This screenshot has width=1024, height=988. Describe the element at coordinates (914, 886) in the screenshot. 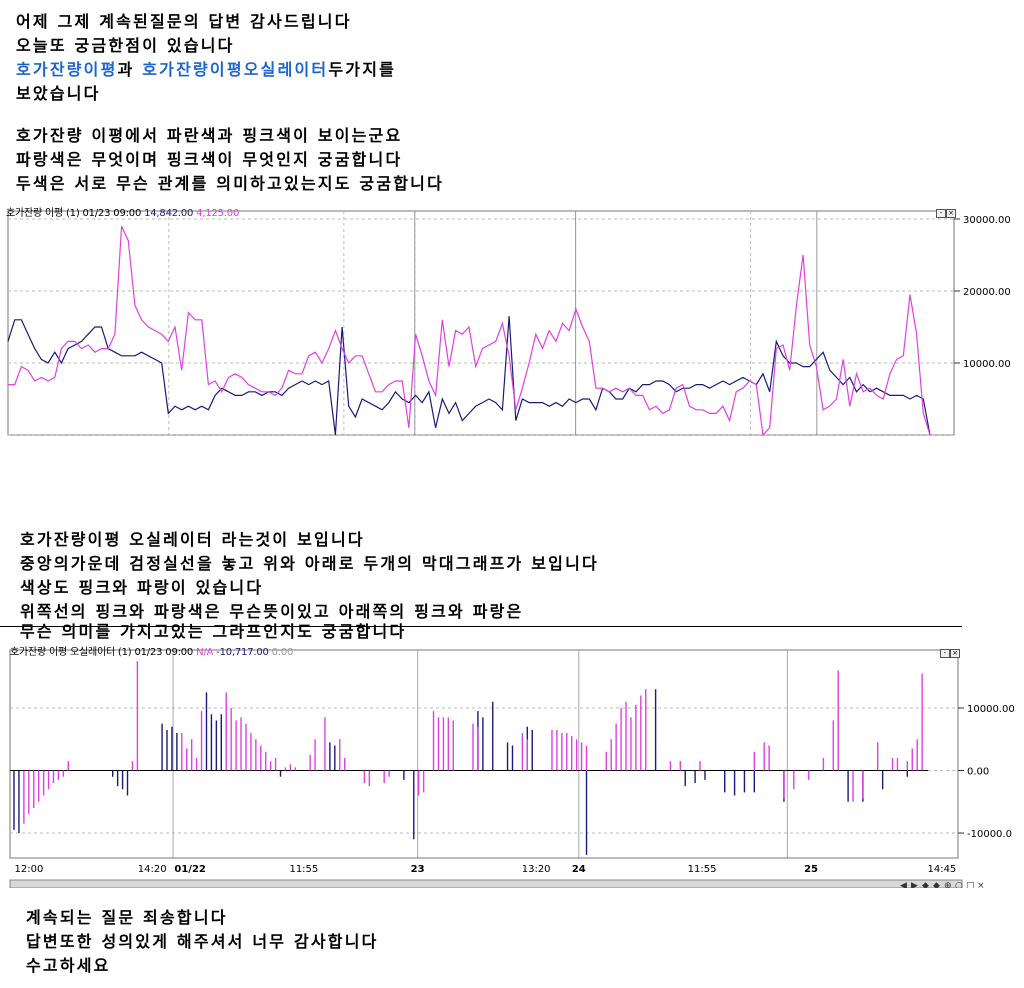

I see `scroll-control-icon: ▶` at that location.